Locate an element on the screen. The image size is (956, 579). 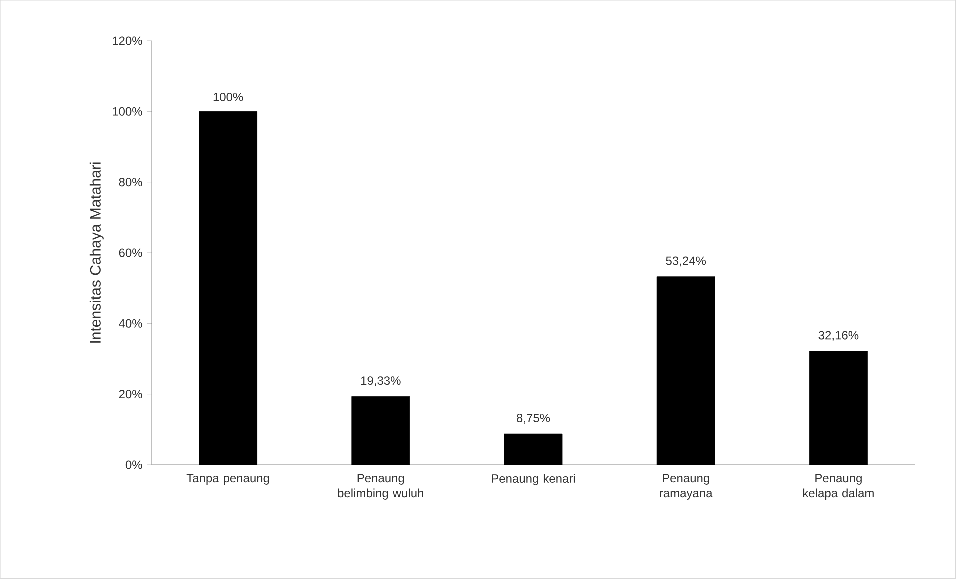
x-tick-label: Penaung belimbing wuluh is located at coordinates (381, 487).